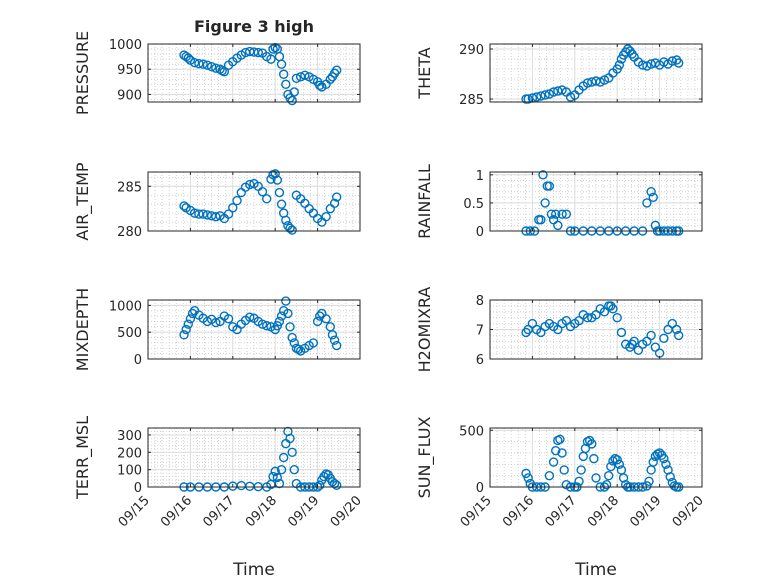  I want to click on x-axis-label: Time, so click(595, 570).